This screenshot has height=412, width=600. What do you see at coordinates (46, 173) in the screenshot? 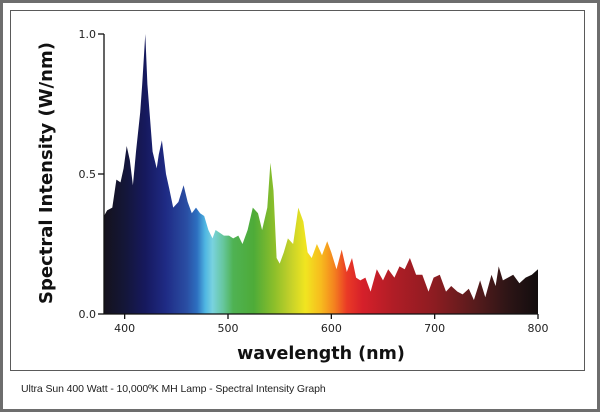
I see `y-axis-title: Spectral Intensity (W/nm)` at bounding box center [46, 173].